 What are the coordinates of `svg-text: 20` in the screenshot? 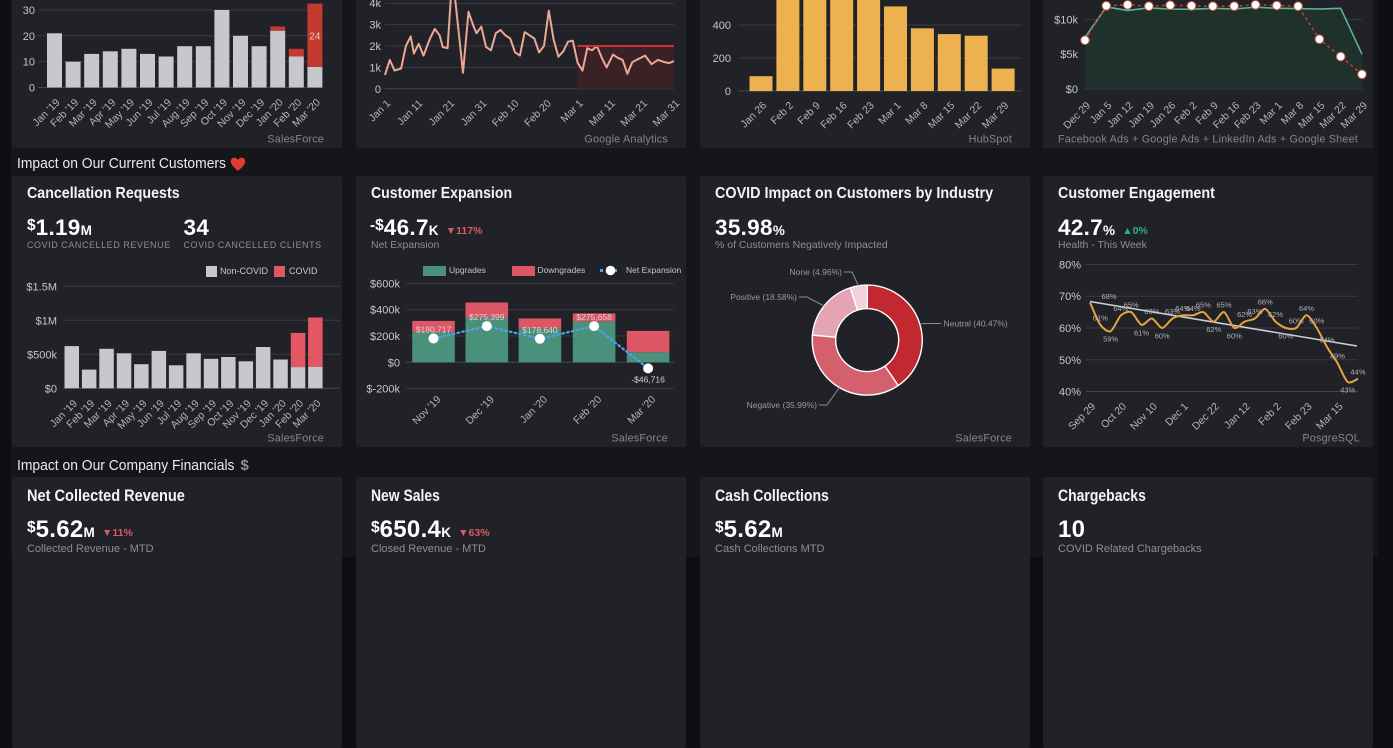 It's located at (29, 37).